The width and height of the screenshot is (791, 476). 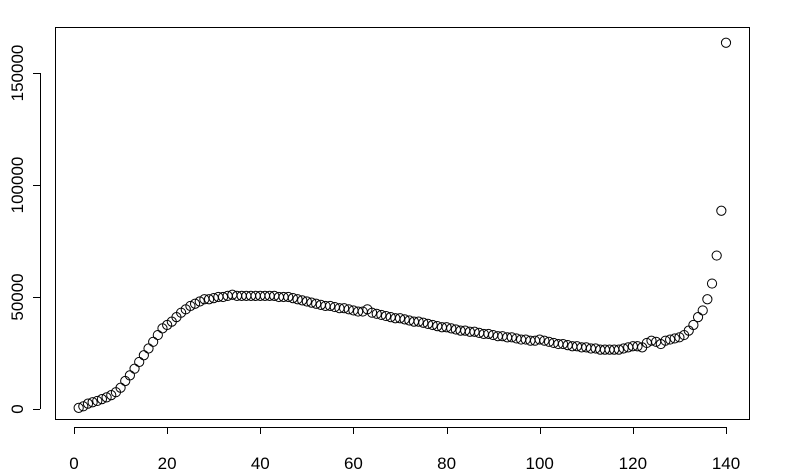 I want to click on y-axis: 0 50000 100000 150000, so click(x=24, y=229).